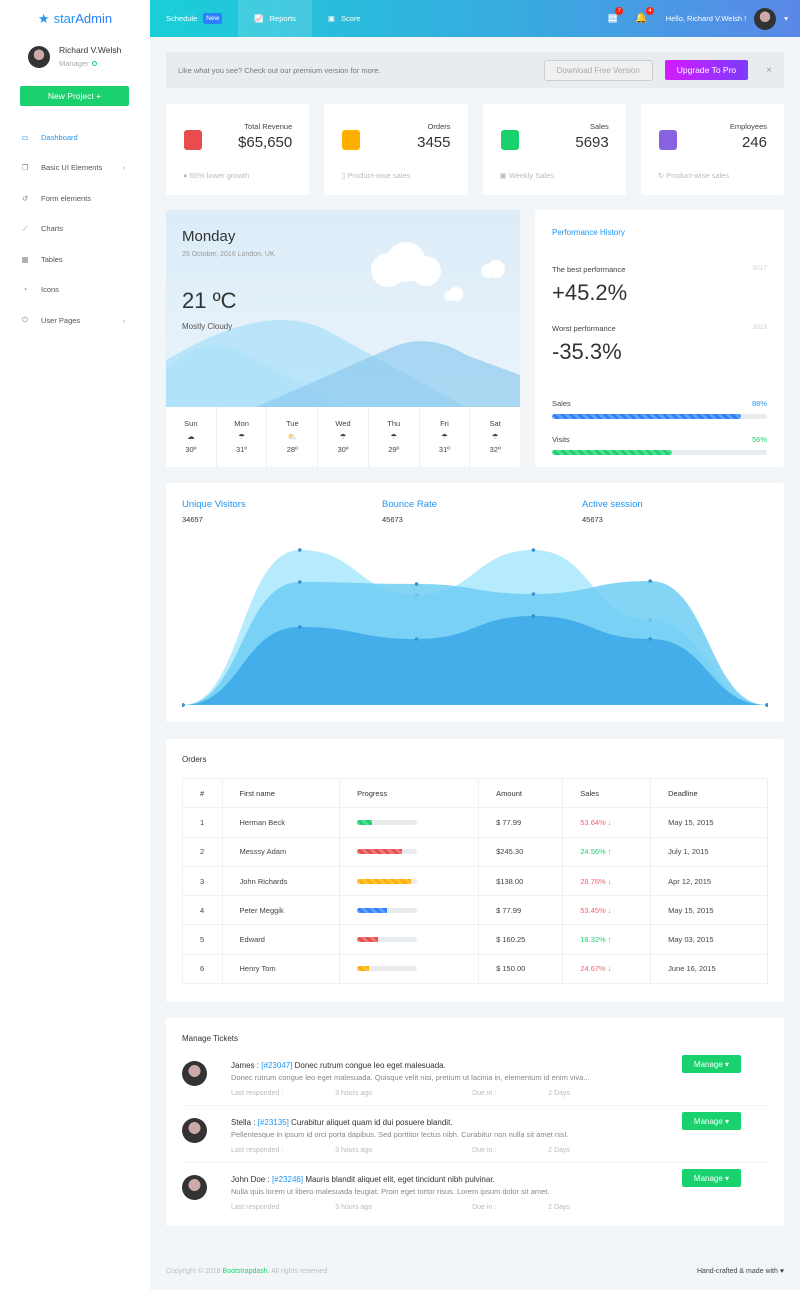  Describe the element at coordinates (727, 18) in the screenshot. I see `user-menu: Hello, Richard V.Welsh ! ▾` at that location.